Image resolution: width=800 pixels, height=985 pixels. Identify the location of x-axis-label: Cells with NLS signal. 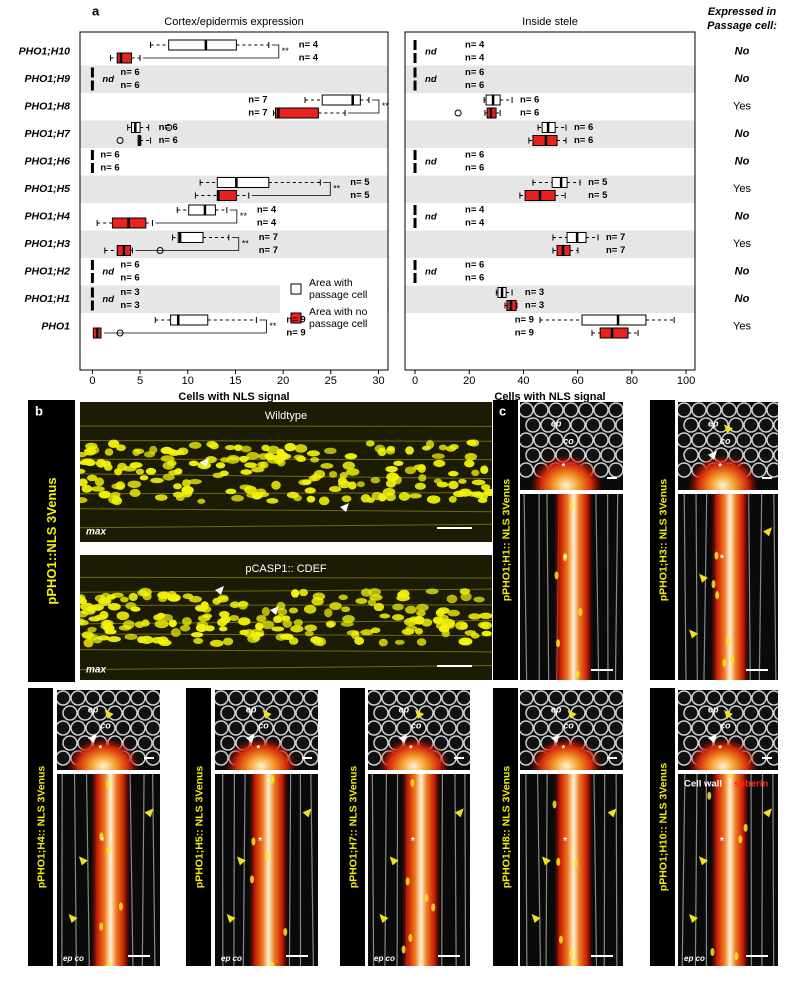
(233, 397).